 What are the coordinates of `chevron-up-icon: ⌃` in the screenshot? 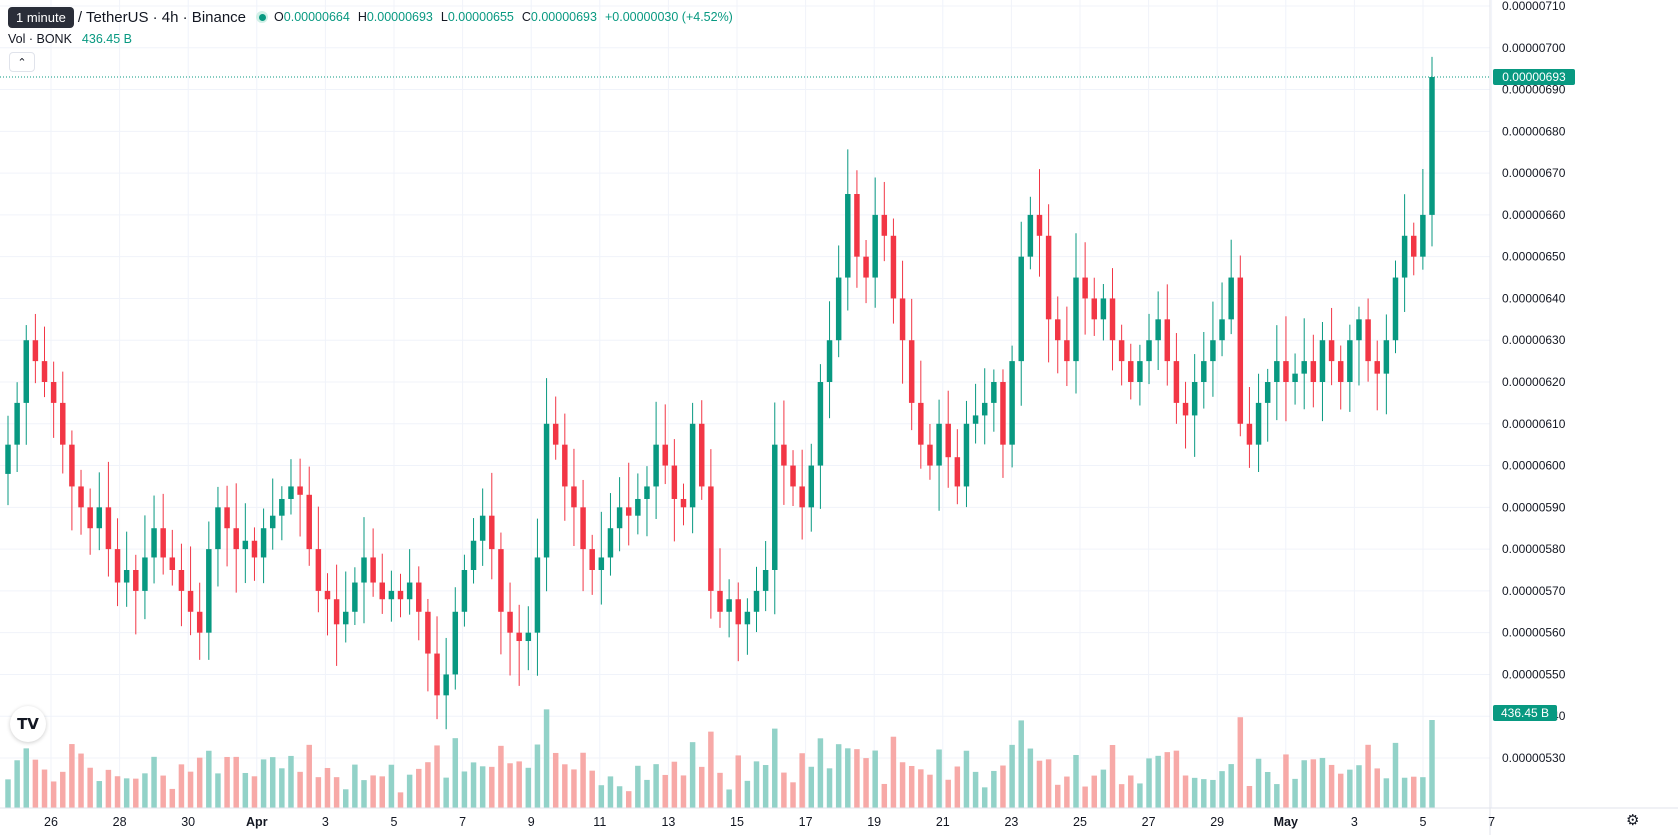 It's located at (22, 62).